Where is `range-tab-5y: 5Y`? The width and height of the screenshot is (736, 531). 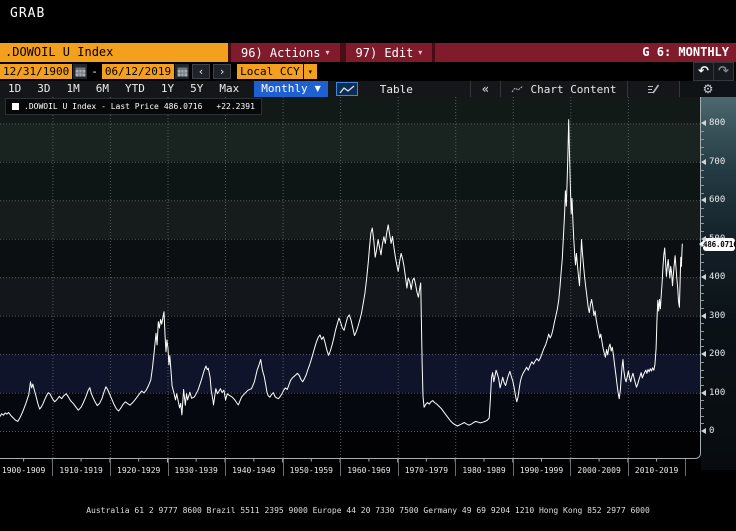
range-tab-5y: 5Y is located at coordinates (197, 88).